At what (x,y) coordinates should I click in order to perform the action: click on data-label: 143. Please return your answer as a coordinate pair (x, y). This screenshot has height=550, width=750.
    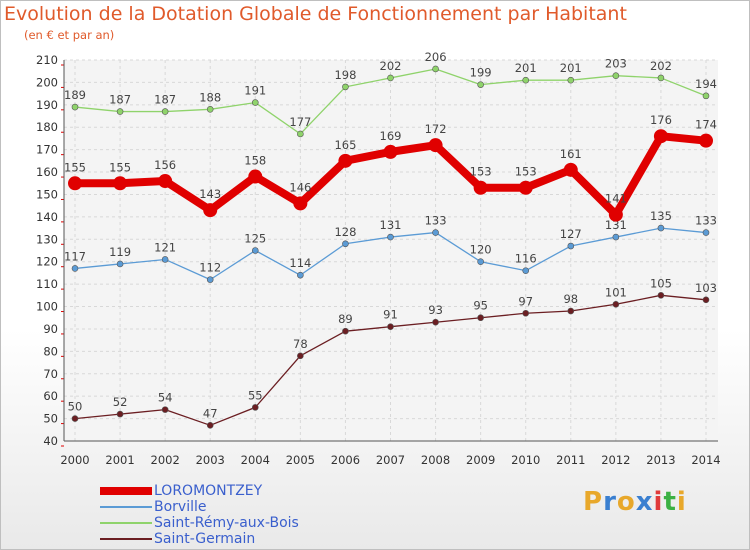
    Looking at the image, I should click on (210, 194).